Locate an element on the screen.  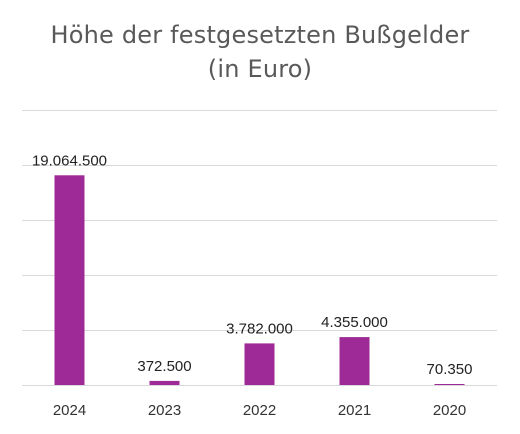
data-label-2020: 70.350 is located at coordinates (450, 369).